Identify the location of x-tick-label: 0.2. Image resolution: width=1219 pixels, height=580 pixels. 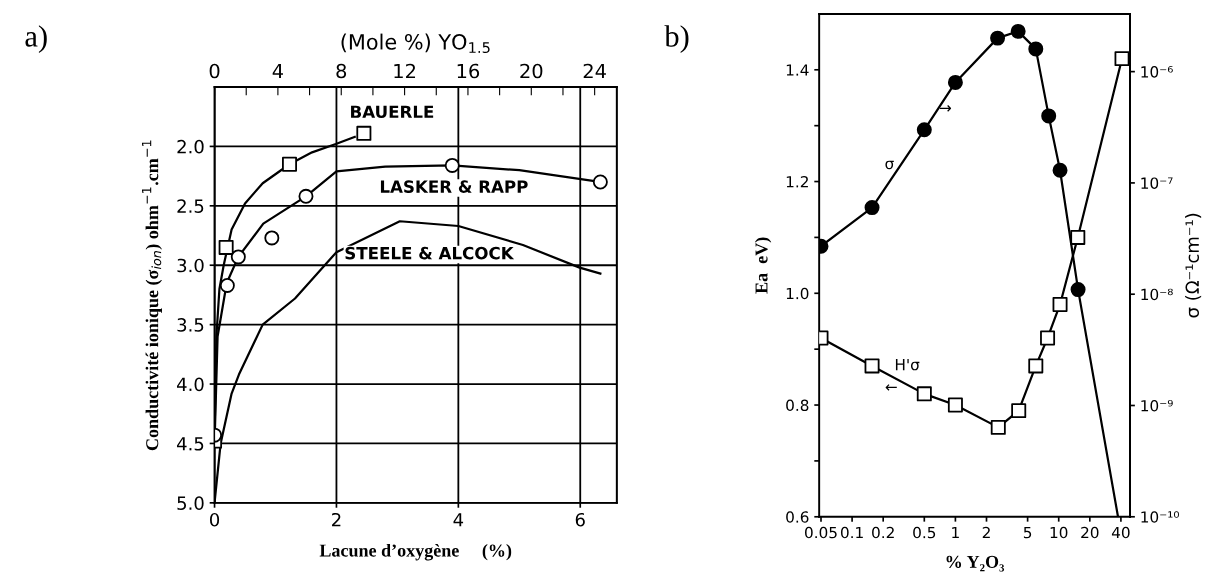
(883, 532).